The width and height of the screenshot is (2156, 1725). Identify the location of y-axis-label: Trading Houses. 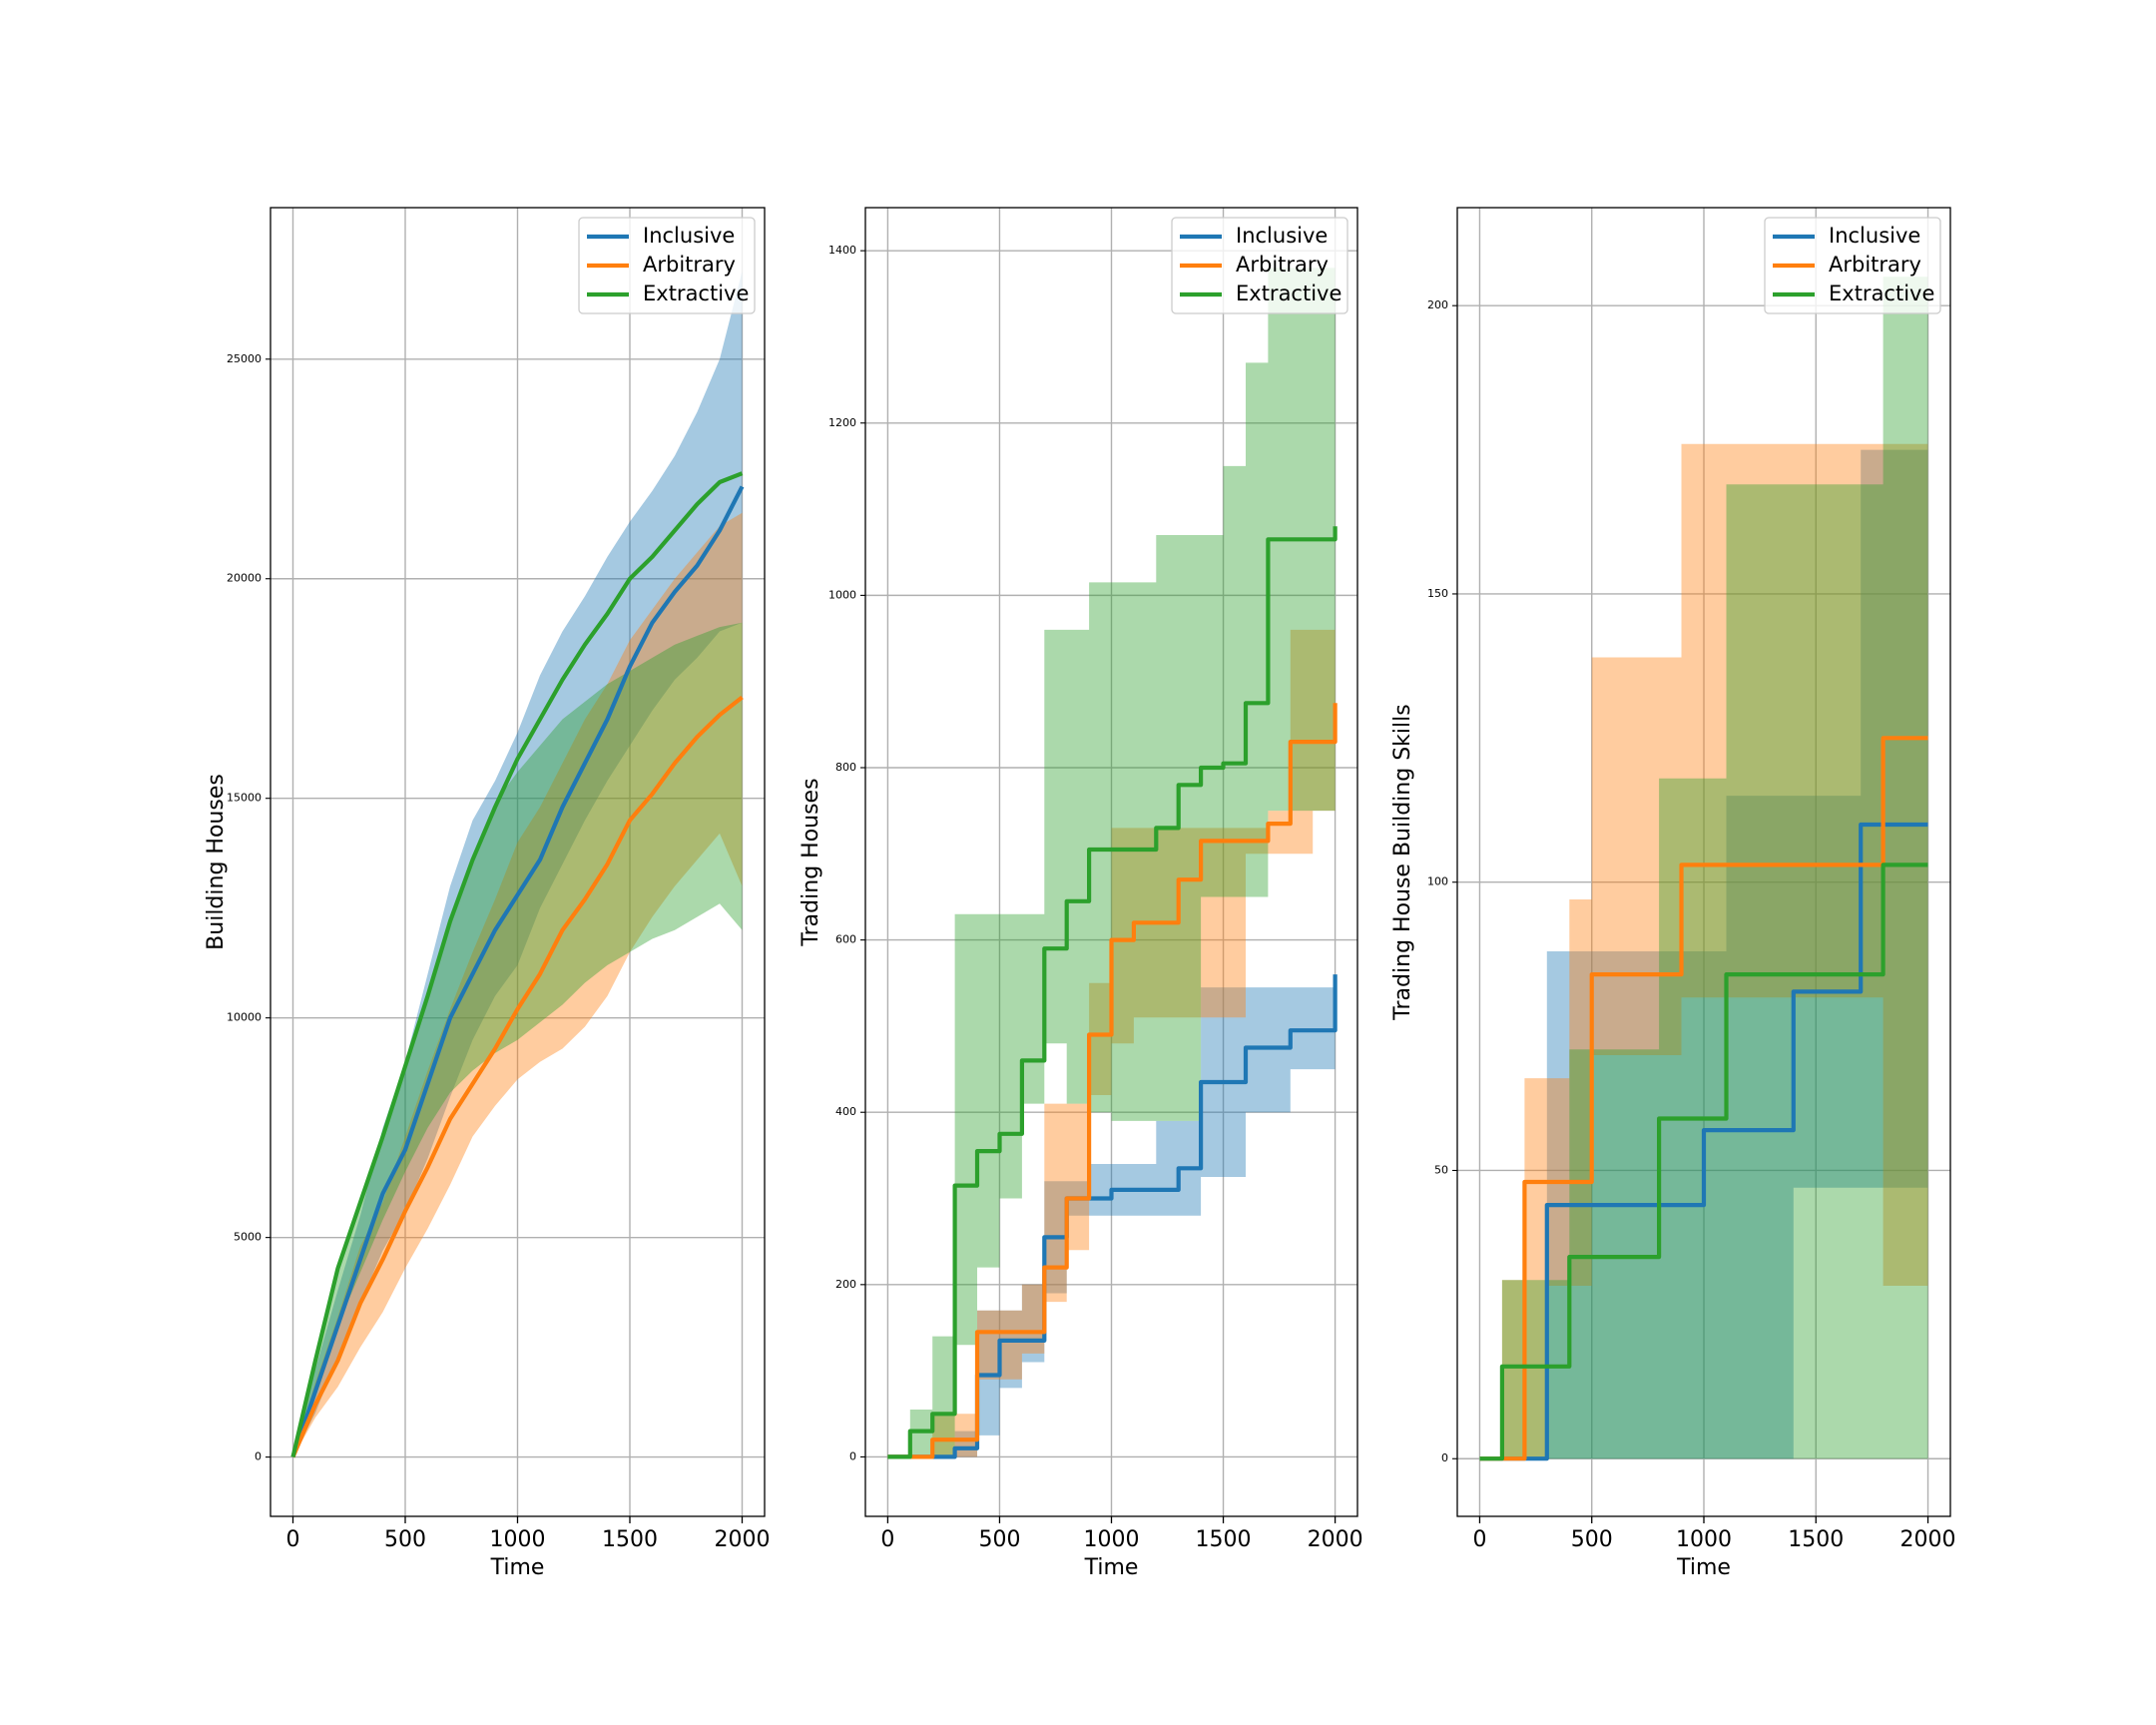
(811, 862).